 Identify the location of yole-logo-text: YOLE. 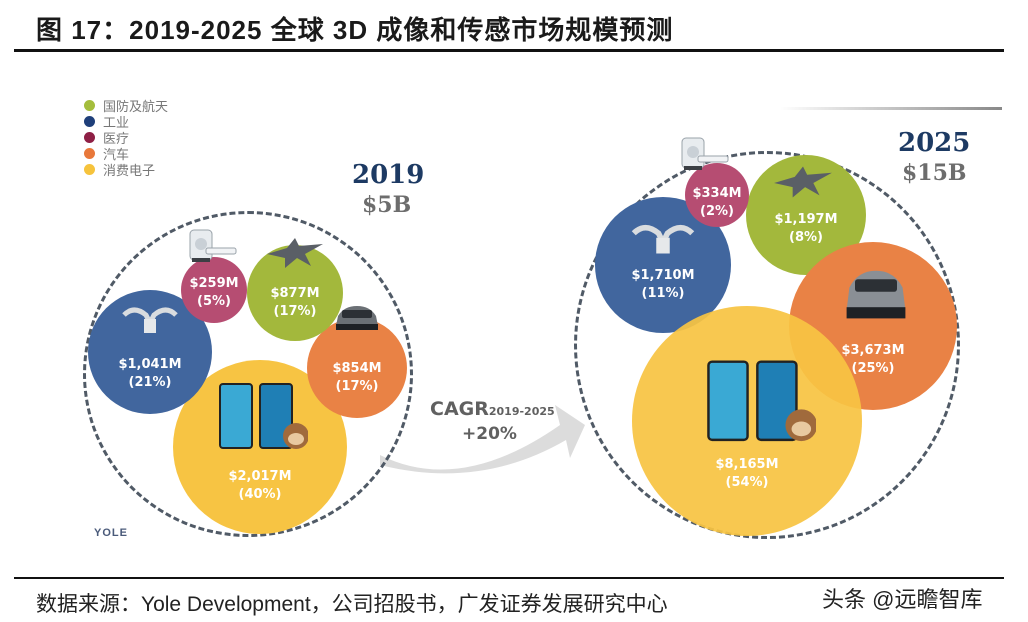
(111, 533).